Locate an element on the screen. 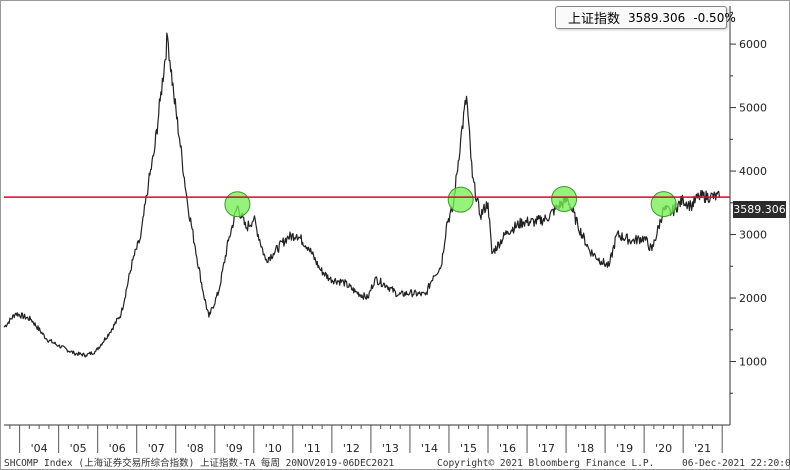 This screenshot has width=790, height=470. x-tick-label: '19 is located at coordinates (624, 448).